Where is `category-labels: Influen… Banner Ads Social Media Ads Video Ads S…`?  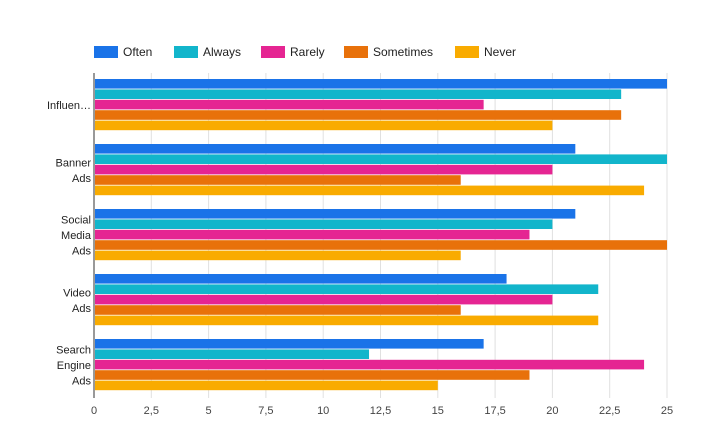 category-labels: Influen… Banner Ads Social Media Ads Video Ads S… is located at coordinates (69, 244).